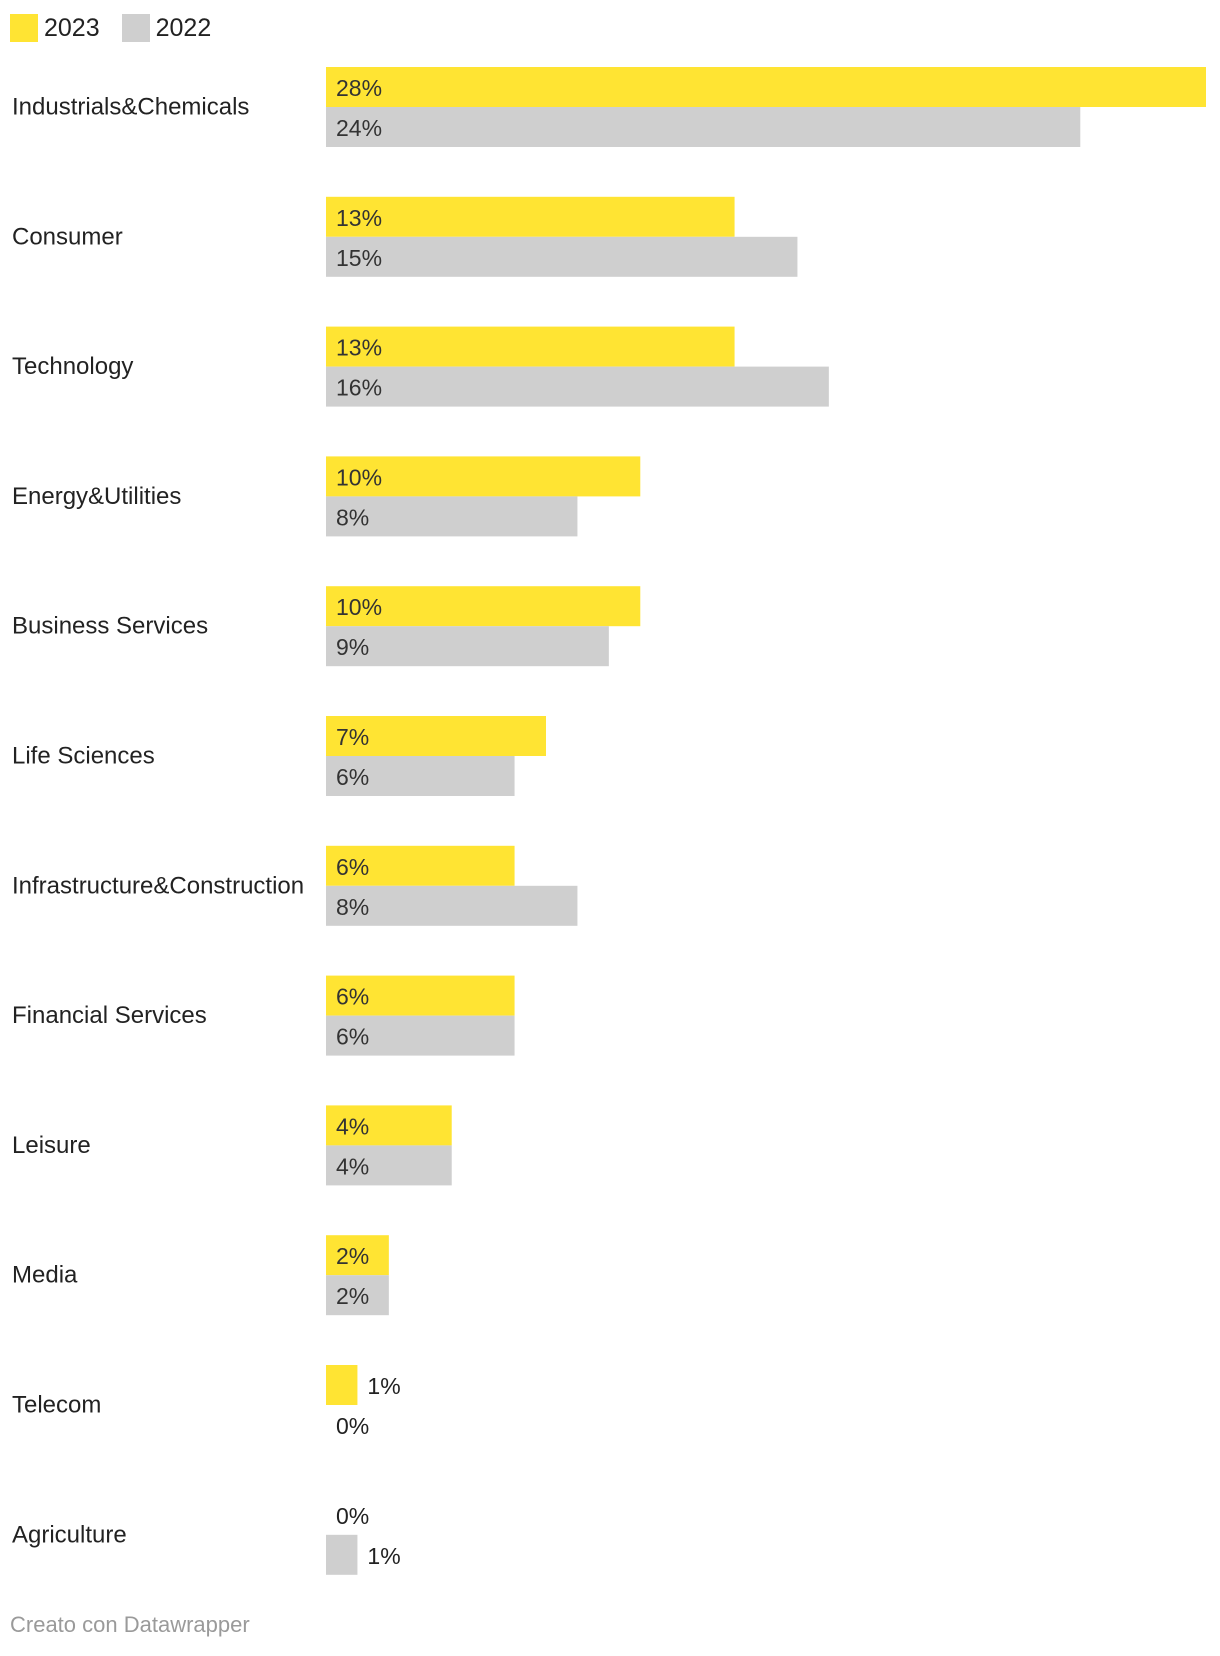  I want to click on bar-2022-infrastructure-construction, so click(452, 905).